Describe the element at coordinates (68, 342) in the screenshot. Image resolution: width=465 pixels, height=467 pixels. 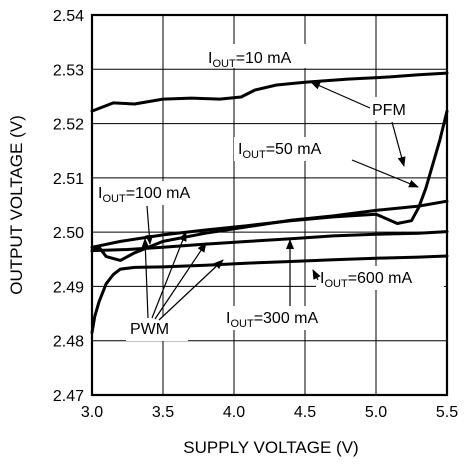
I see `y-tick-label: 2.48` at that location.